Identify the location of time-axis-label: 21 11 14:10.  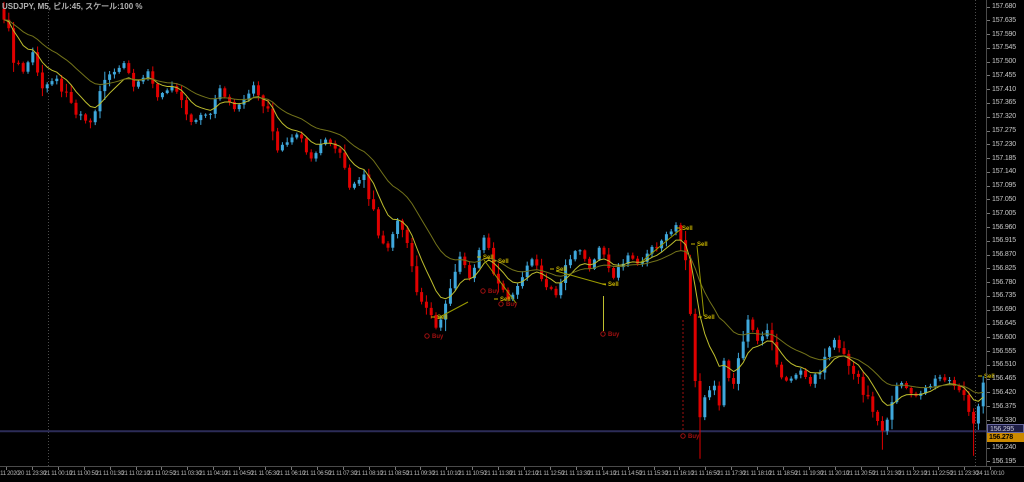
(601, 474).